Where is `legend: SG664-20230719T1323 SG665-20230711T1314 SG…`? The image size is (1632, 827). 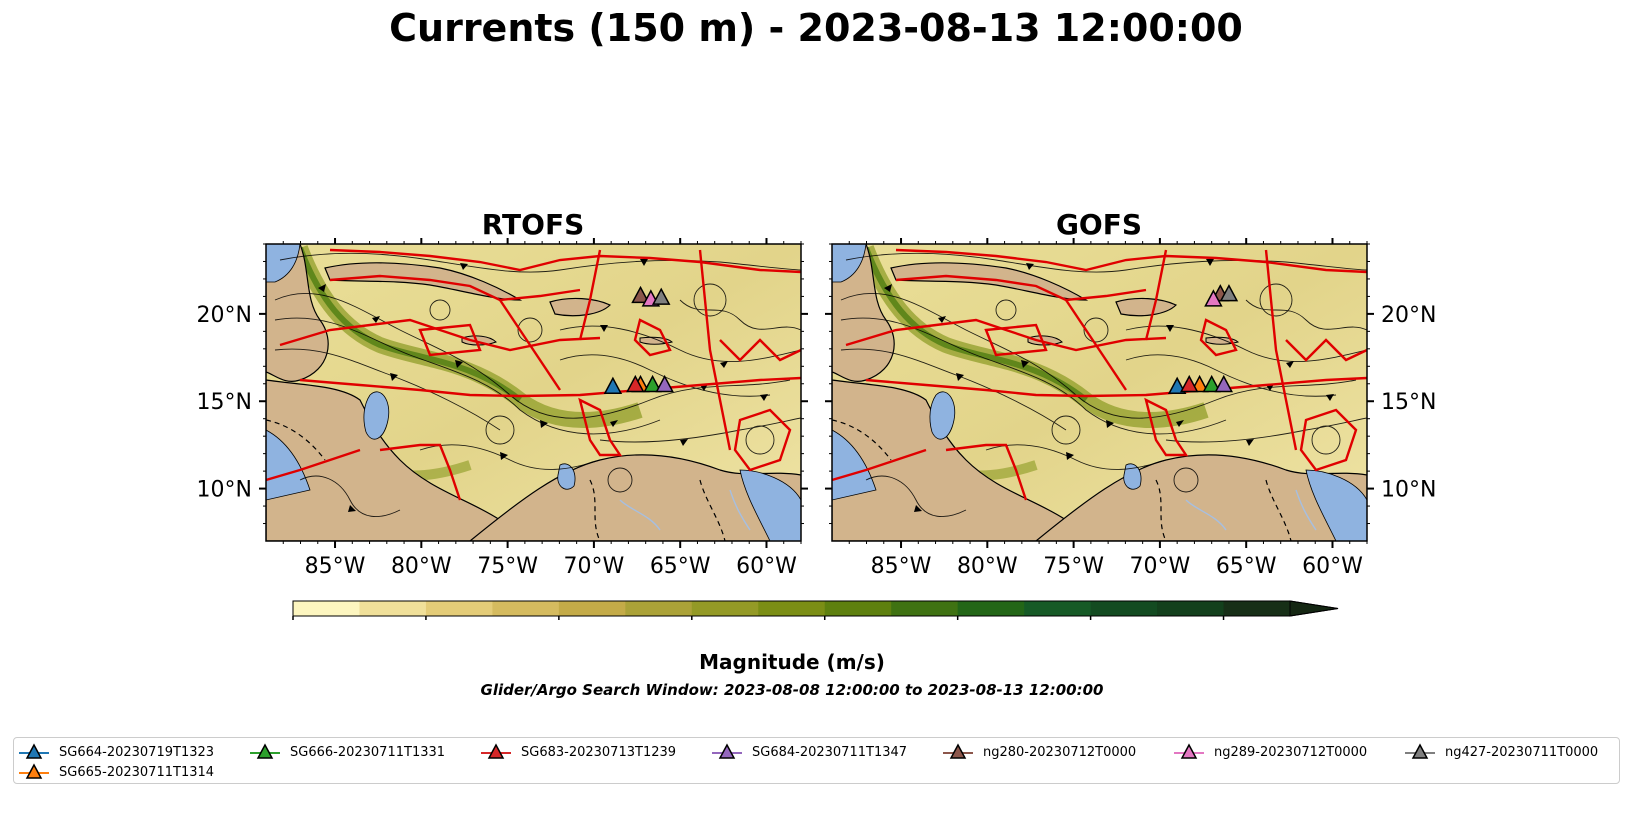
legend: SG664-20230719T1323 SG665-20230711T1314 SG… is located at coordinates (816, 760).